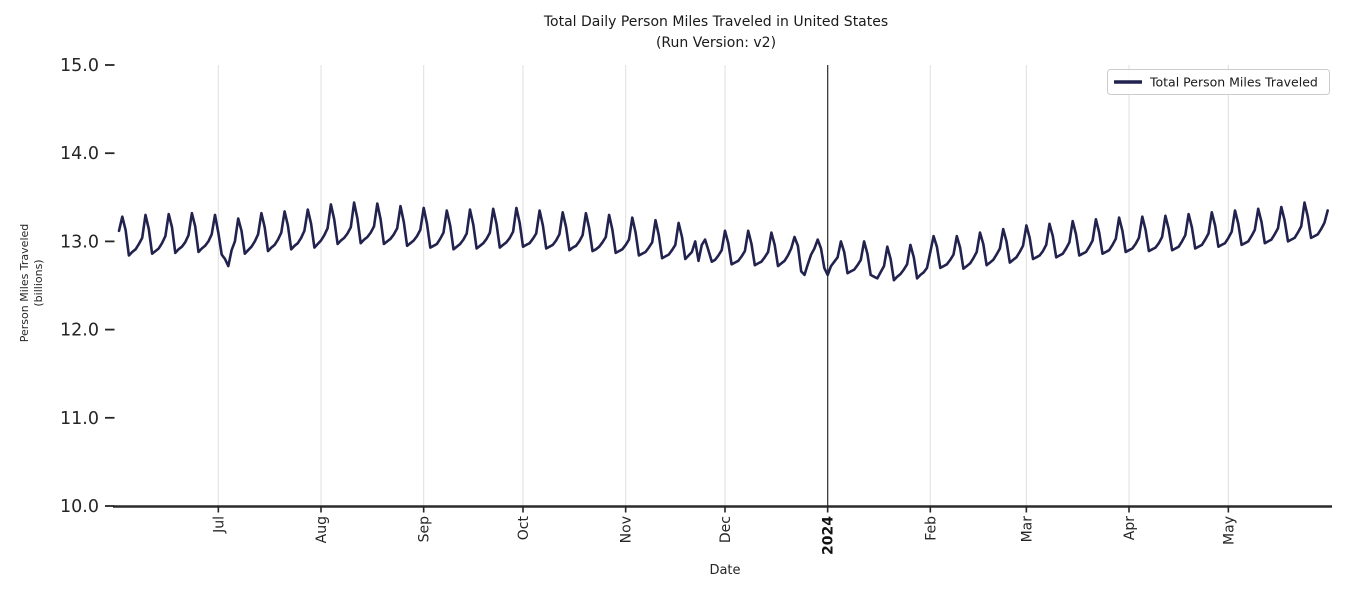  What do you see at coordinates (724, 570) in the screenshot?
I see `x-axis-label: Date` at bounding box center [724, 570].